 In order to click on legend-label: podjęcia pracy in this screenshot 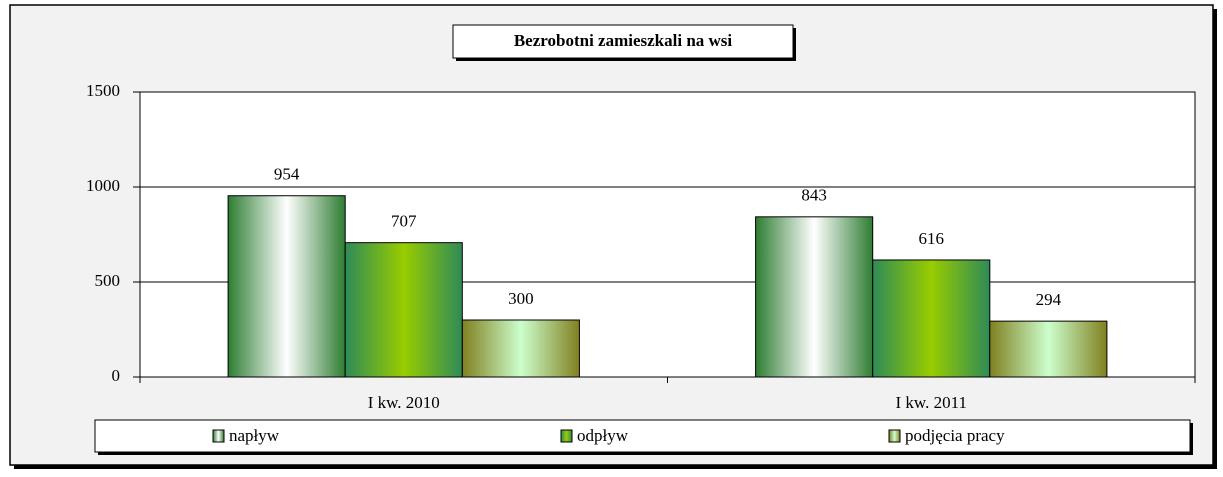, I will do `click(955, 435)`.